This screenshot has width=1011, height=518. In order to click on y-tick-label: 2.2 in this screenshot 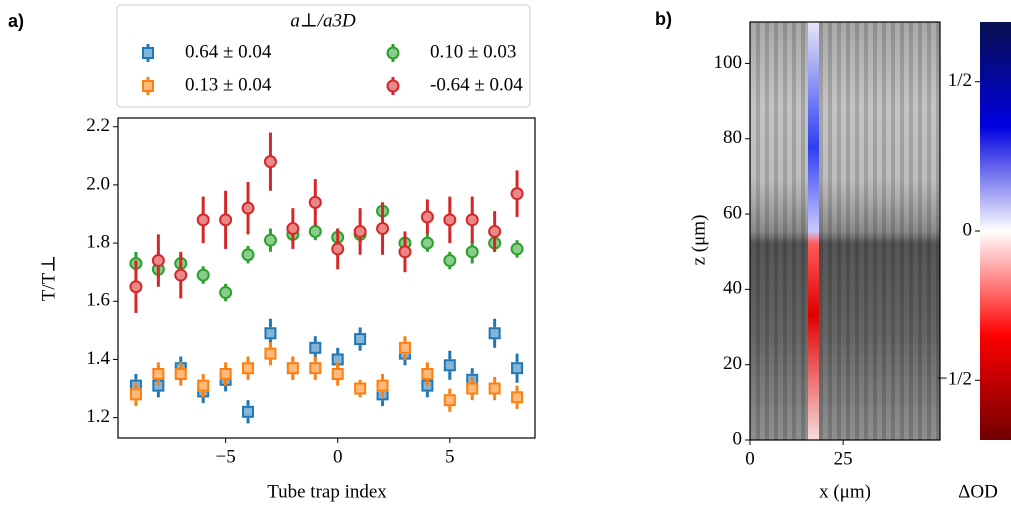, I will do `click(98, 125)`.